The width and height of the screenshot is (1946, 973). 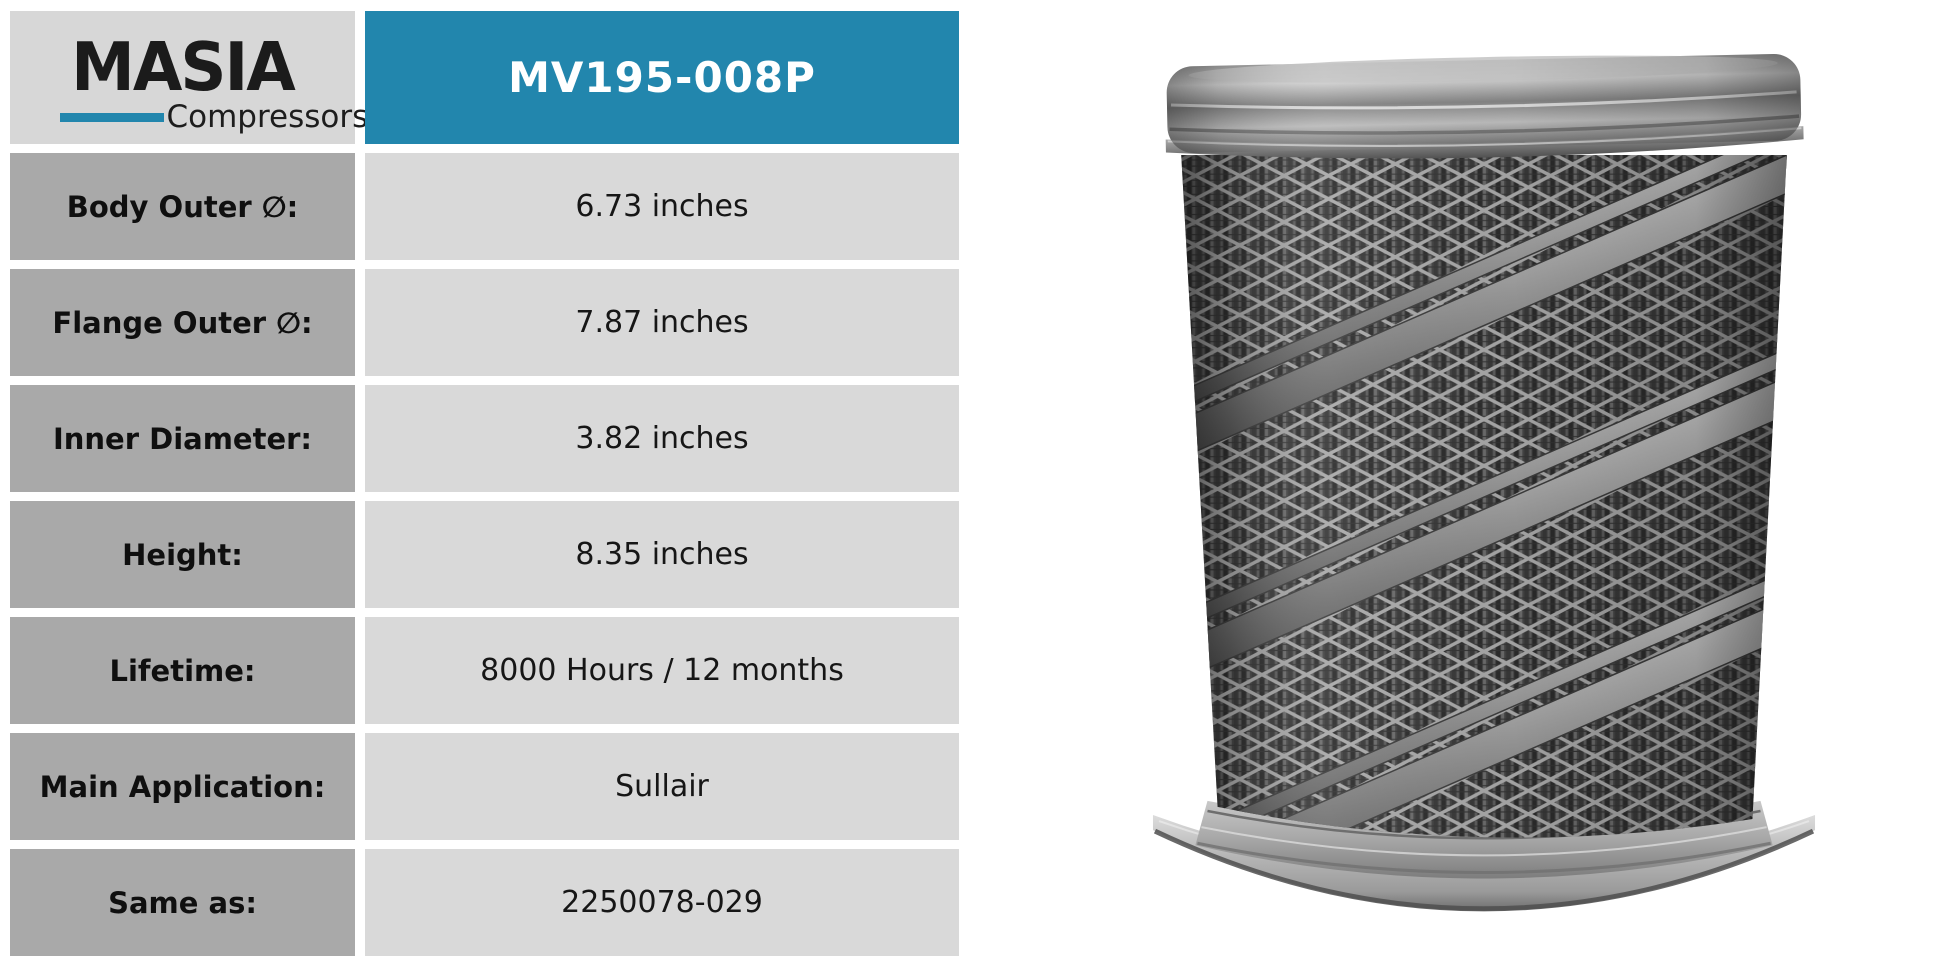 What do you see at coordinates (662, 786) in the screenshot?
I see `spec-value-main-application: Sullair` at bounding box center [662, 786].